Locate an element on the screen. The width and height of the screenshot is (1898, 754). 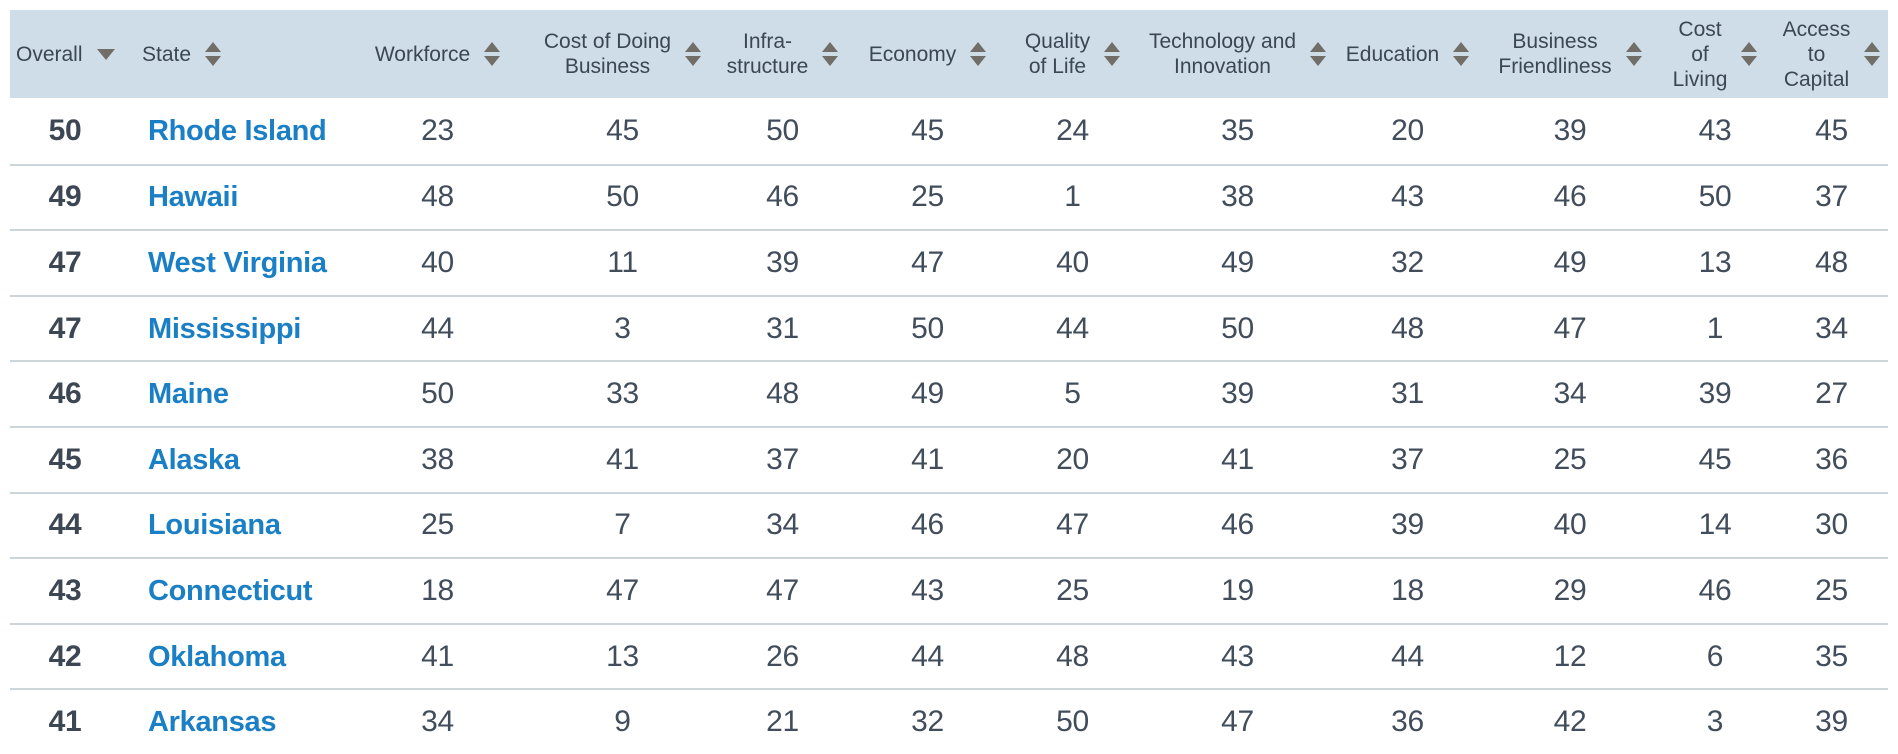
overall-rank: 42 is located at coordinates (65, 656).